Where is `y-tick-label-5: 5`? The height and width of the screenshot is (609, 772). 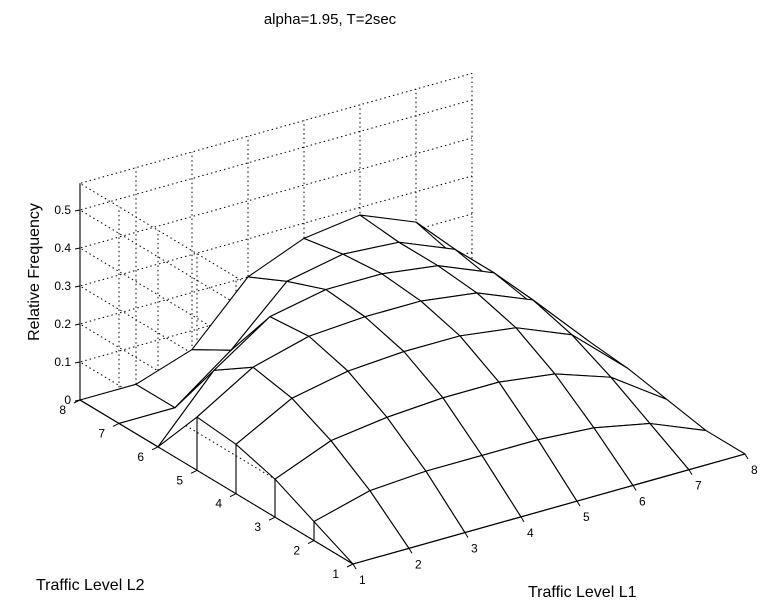 y-tick-label-5: 5 is located at coordinates (179, 480).